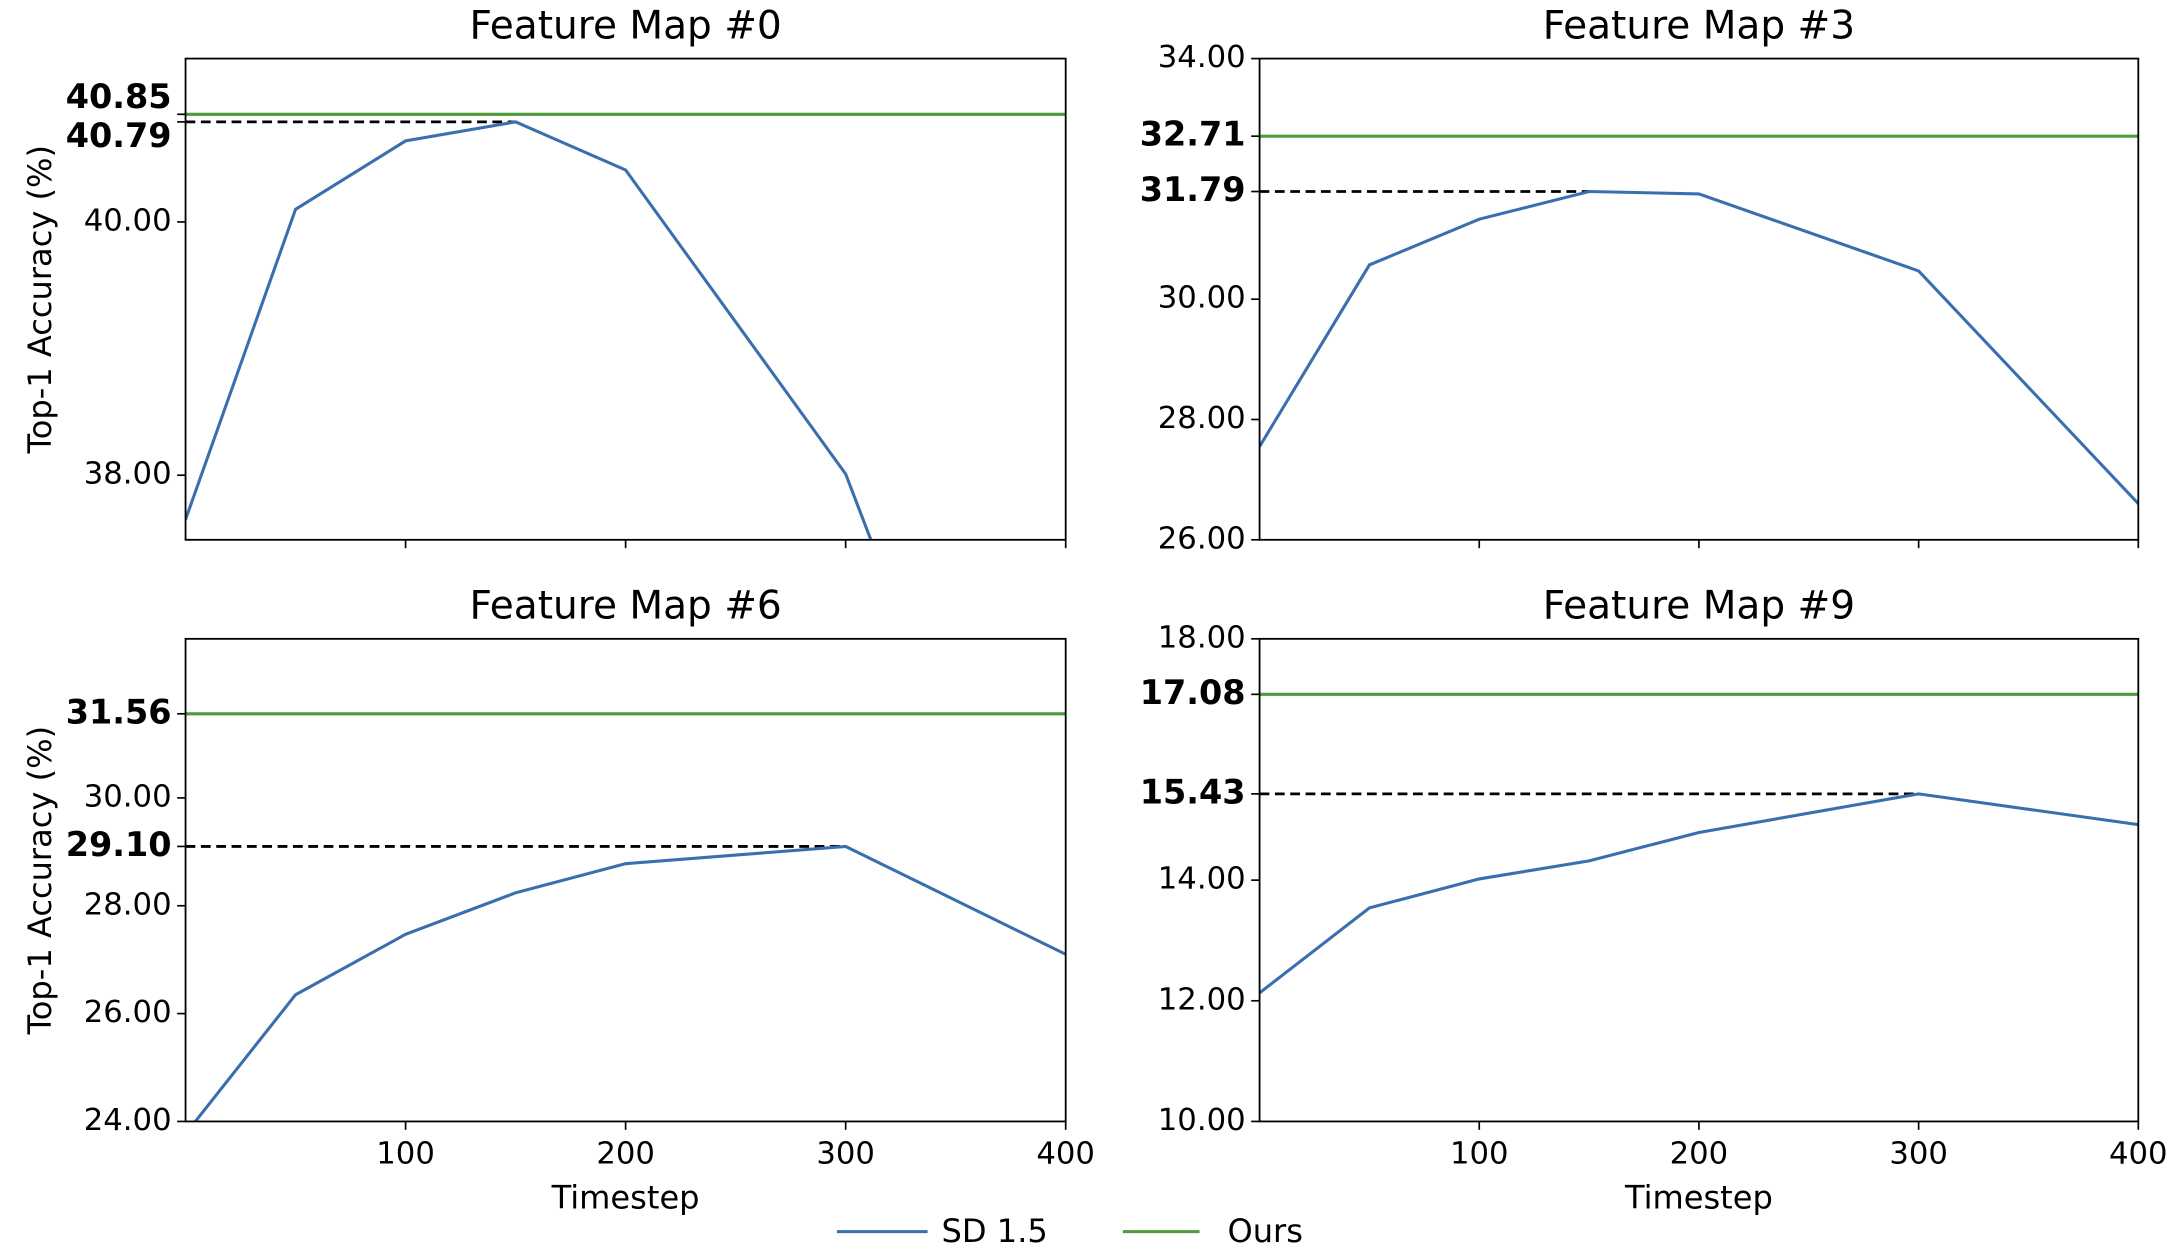  I want to click on y-tick-label: 31.56, so click(119, 711).